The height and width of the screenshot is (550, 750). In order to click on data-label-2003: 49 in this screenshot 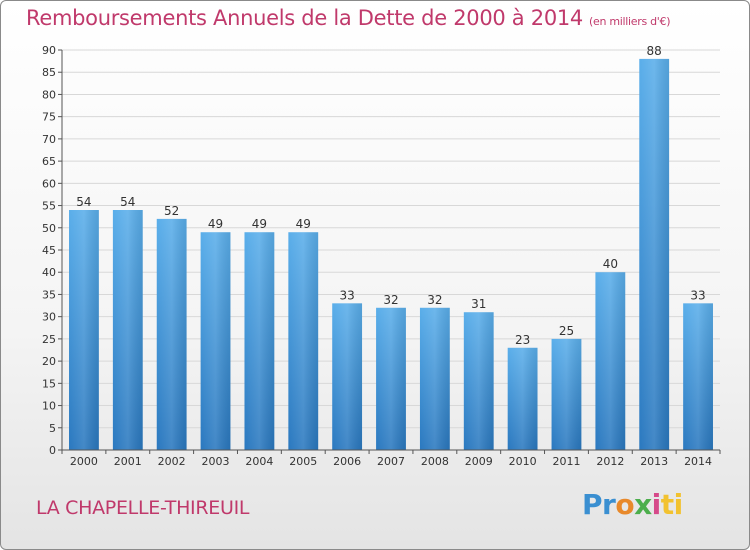, I will do `click(215, 224)`.